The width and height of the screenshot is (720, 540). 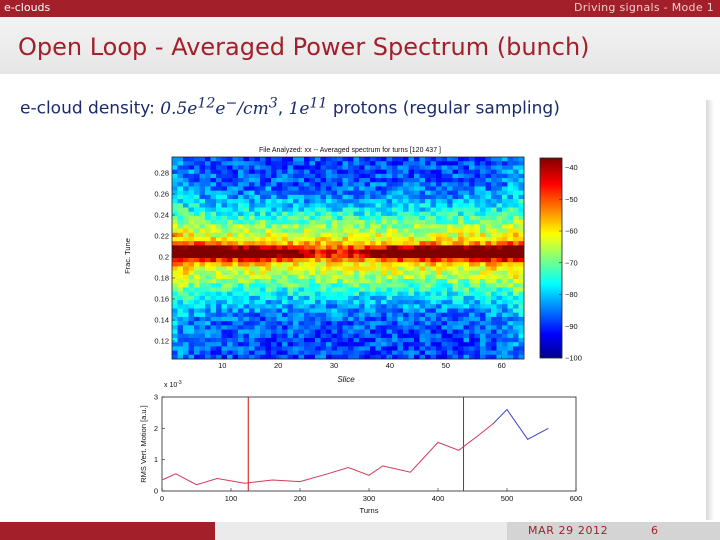 I want to click on page-number: 6, so click(x=654, y=530).